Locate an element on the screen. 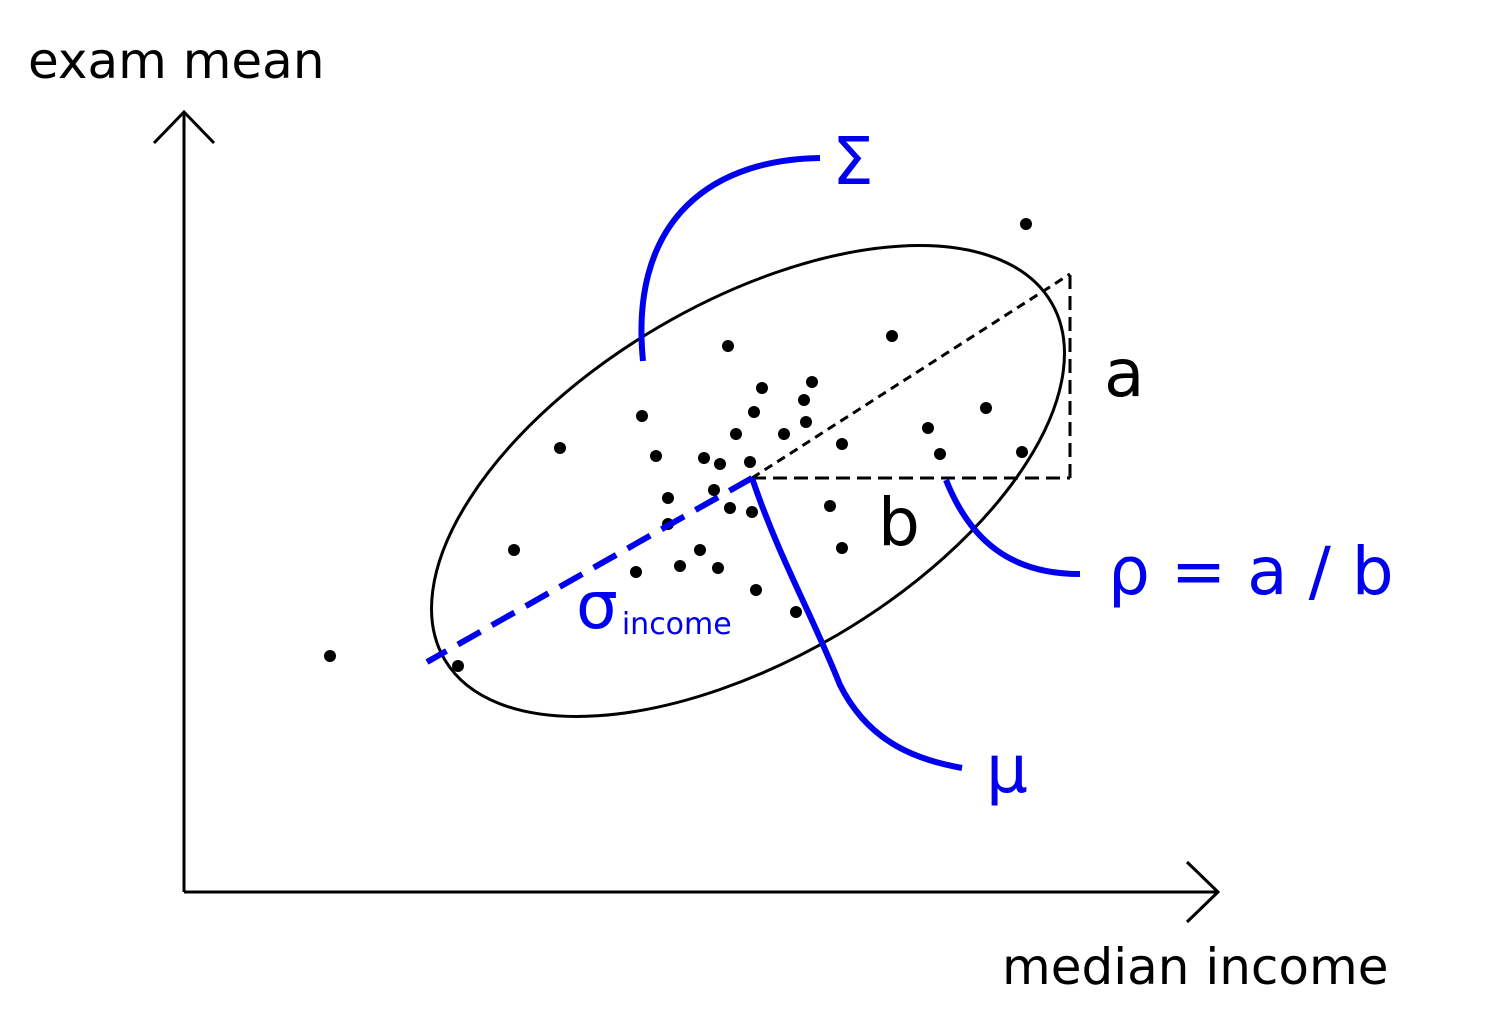 The image size is (1505, 1030). sigma-income-dashed-line is located at coordinates (589, 570).